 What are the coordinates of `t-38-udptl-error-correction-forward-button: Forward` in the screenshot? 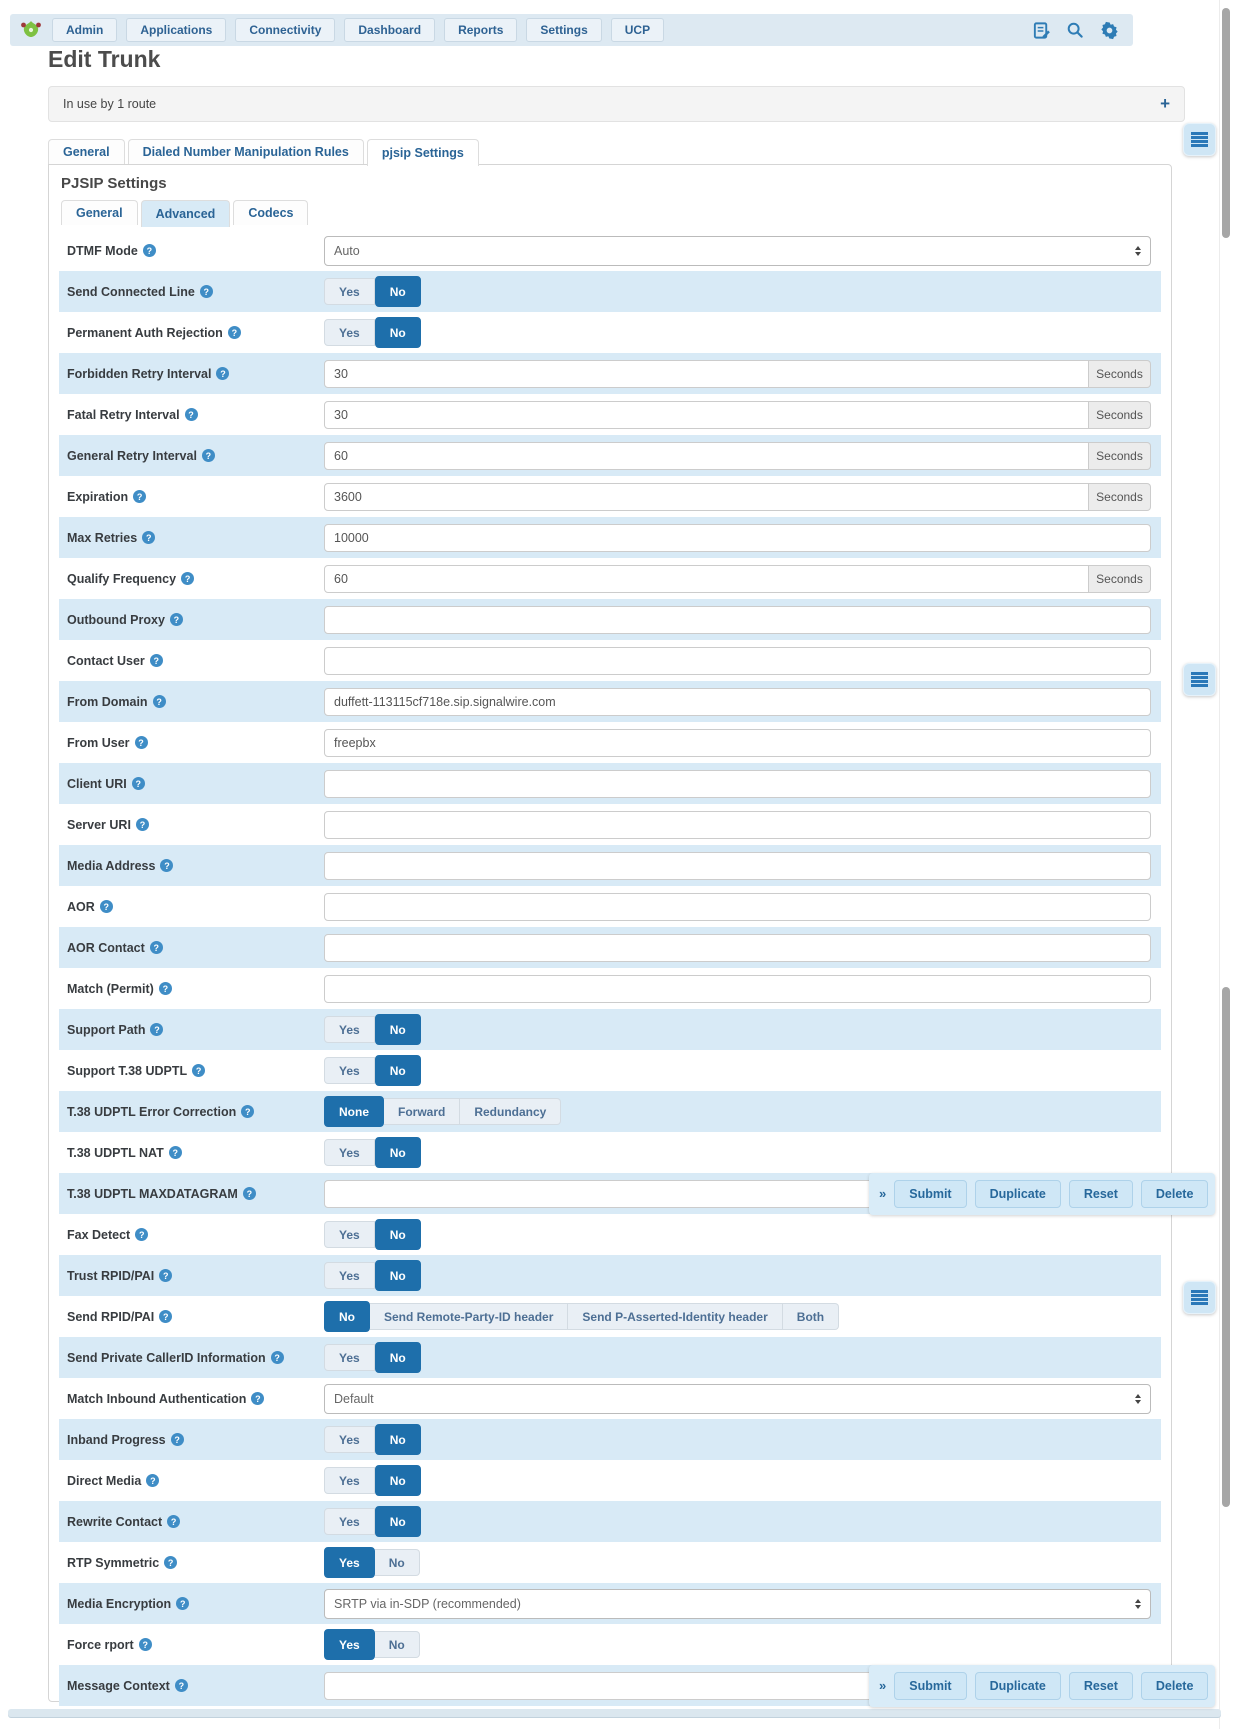 It's located at (422, 1111).